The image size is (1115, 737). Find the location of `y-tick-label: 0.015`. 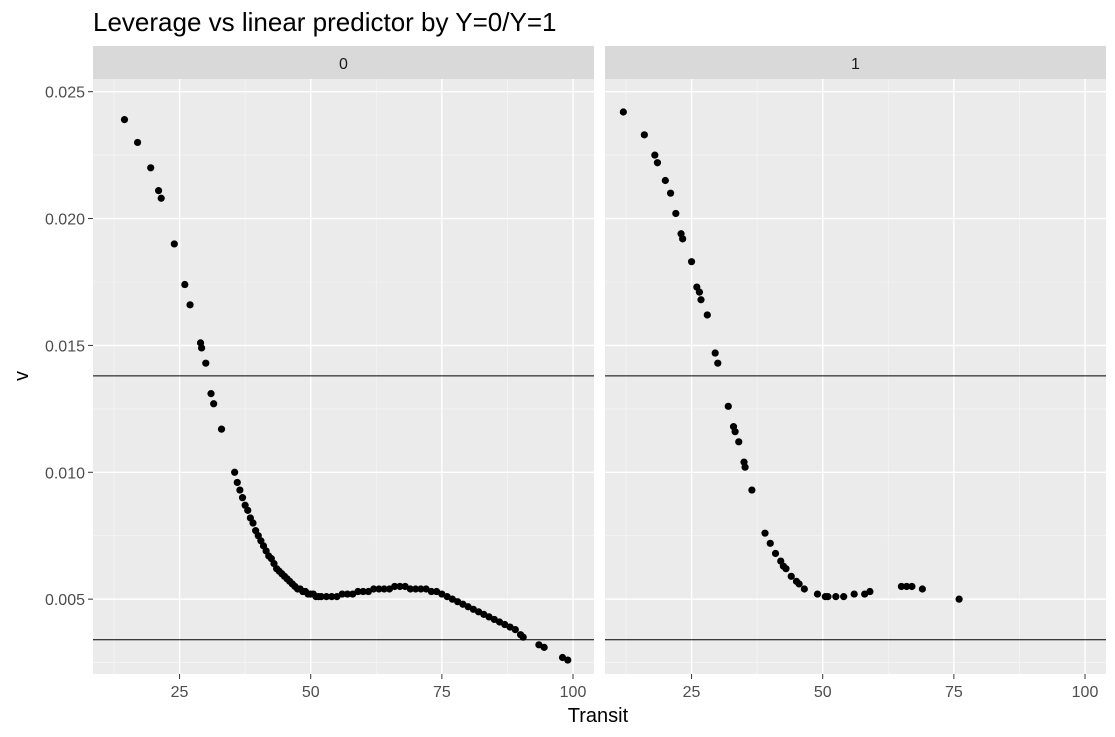

y-tick-label: 0.015 is located at coordinates (65, 346).